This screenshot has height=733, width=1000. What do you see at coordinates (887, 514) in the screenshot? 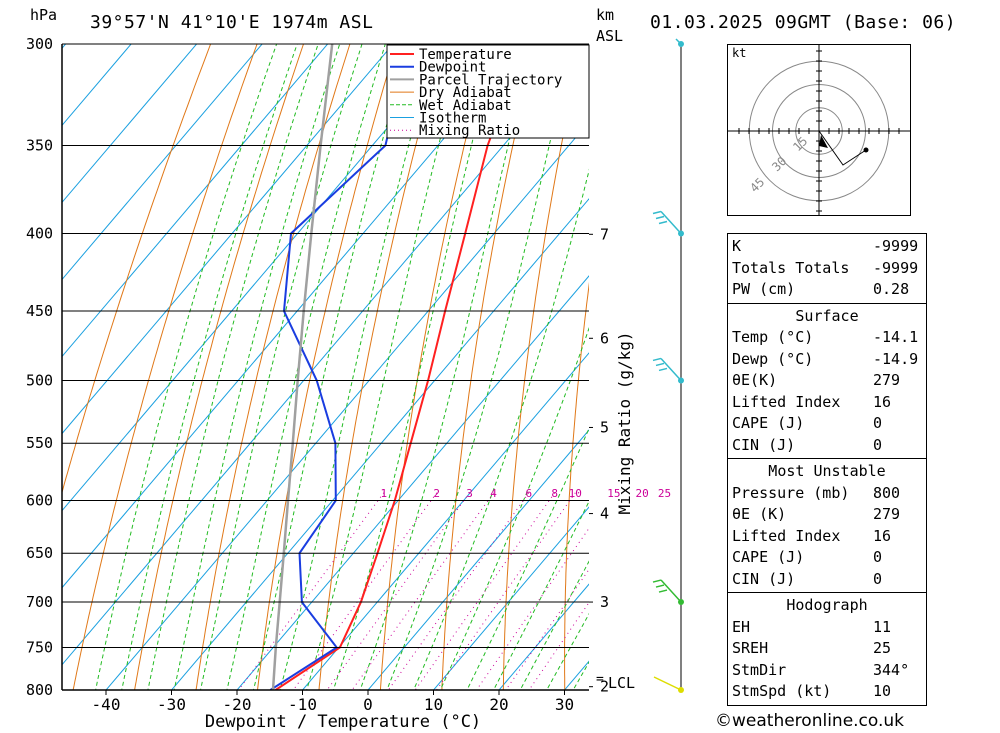
I see `mu-index-value: 279` at bounding box center [887, 514].